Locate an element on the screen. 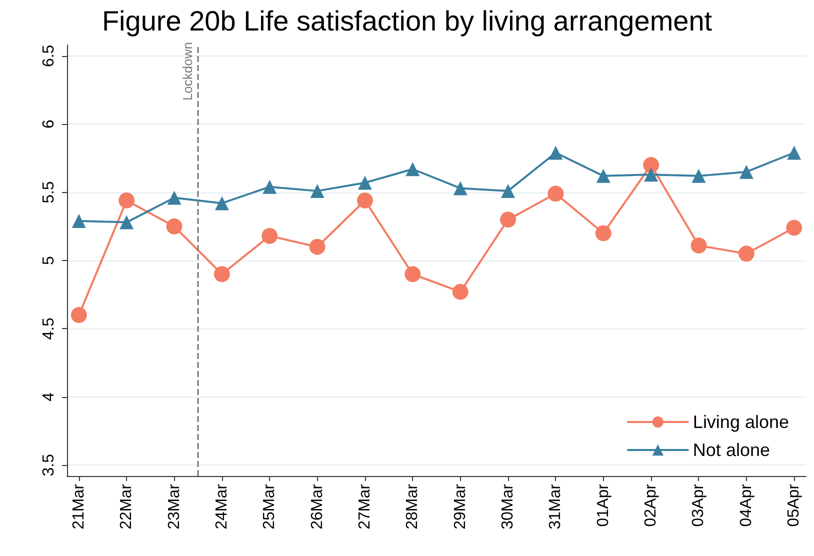  x-tick-label: 23Mar is located at coordinates (174, 506).